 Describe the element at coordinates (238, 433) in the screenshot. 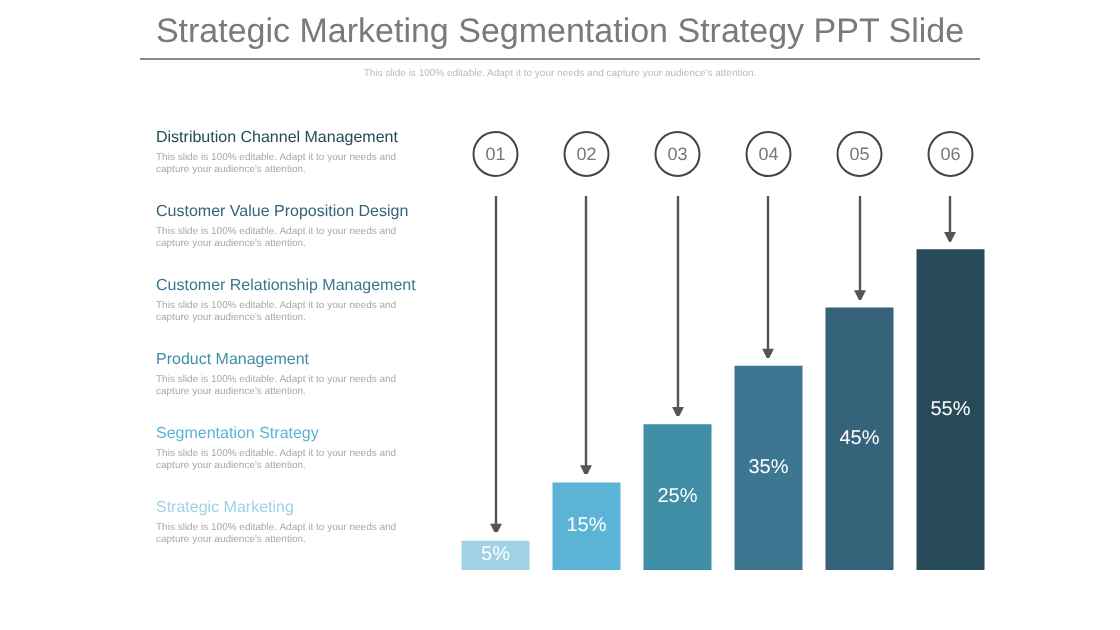

I see `text: Segmentation Strategy` at that location.